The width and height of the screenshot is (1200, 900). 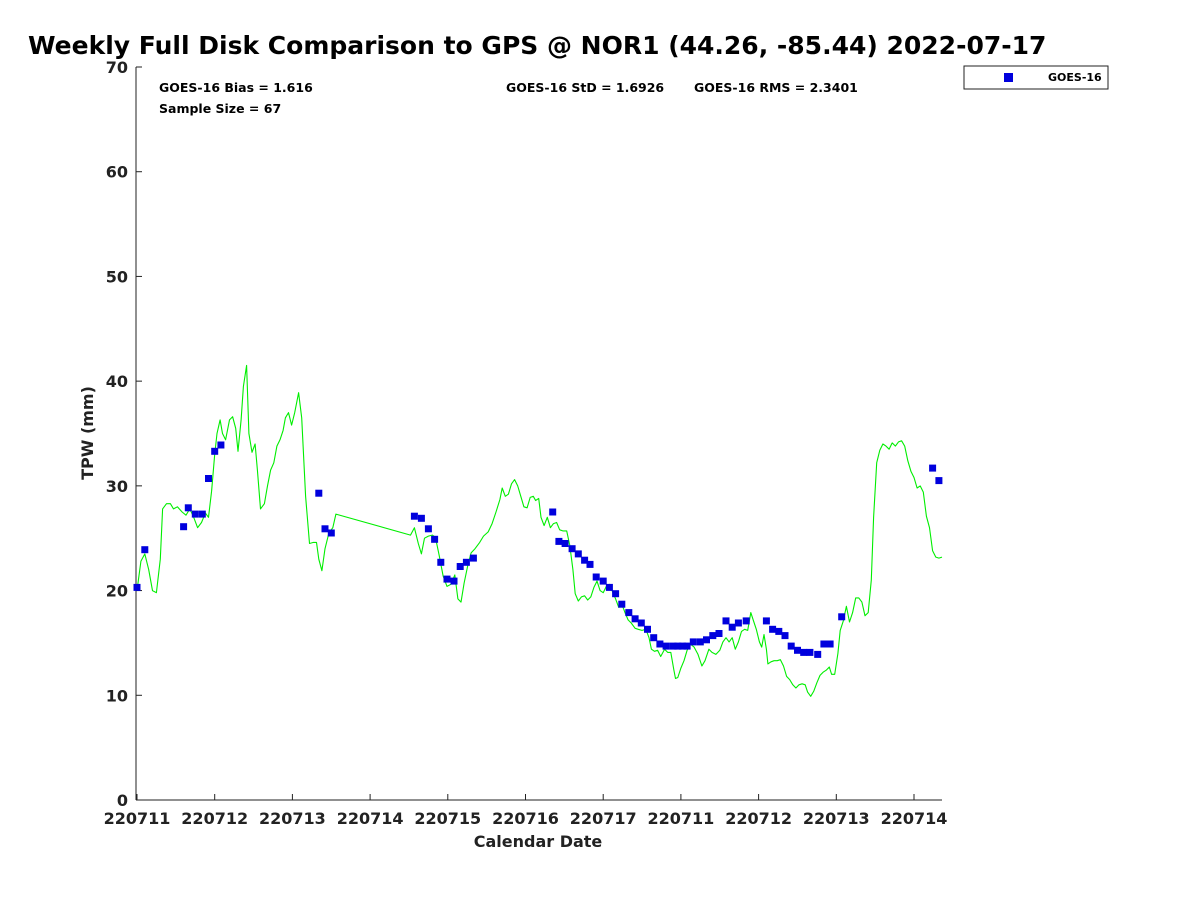 I want to click on legend-box, so click(x=1036, y=77).